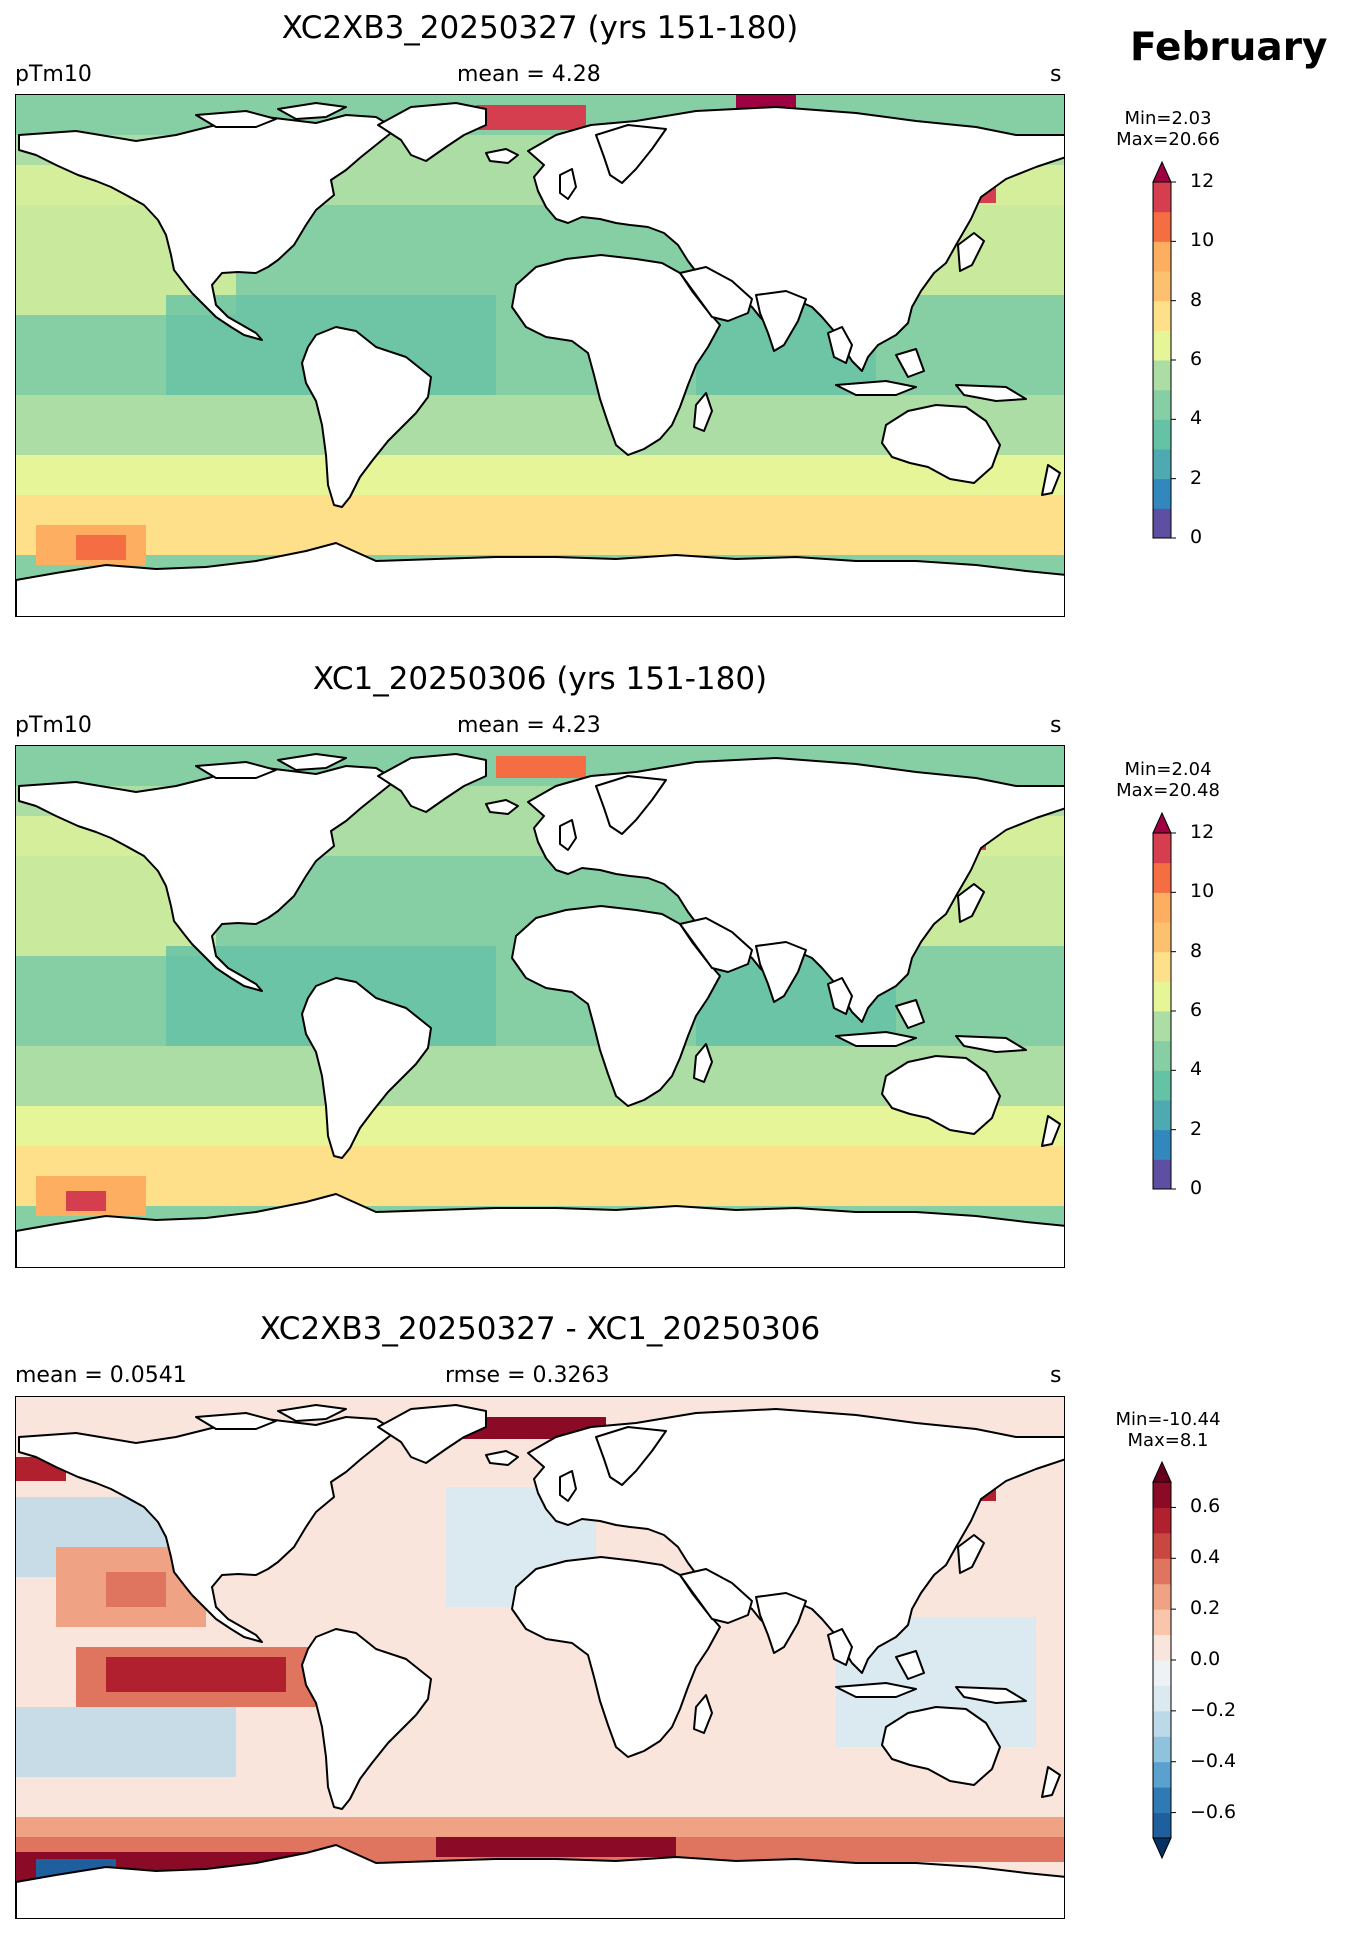 This screenshot has width=1358, height=1939. Describe the element at coordinates (540, 28) in the screenshot. I see `panel-title: XC2XB3_20250327 (yrs 151-180)` at that location.